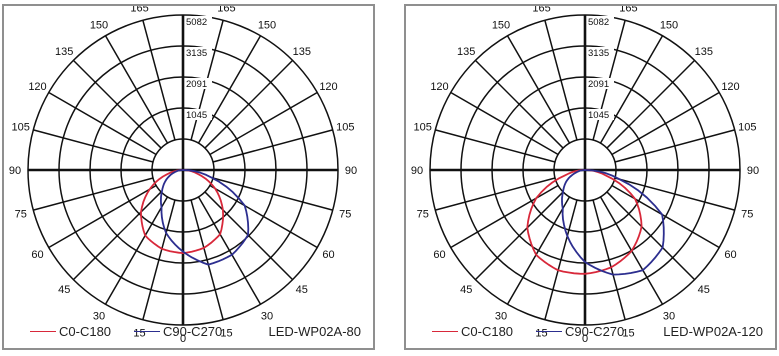  I want to click on angle-label: 180, so click(183, 7).